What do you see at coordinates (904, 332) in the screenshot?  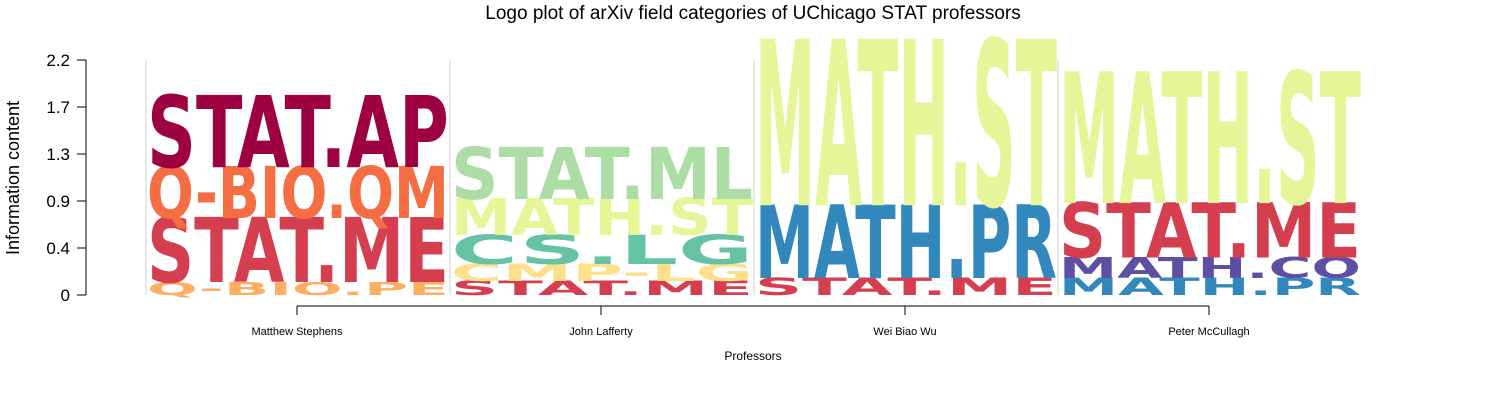 I see `x-tick-label: Wei Biao Wu` at bounding box center [904, 332].